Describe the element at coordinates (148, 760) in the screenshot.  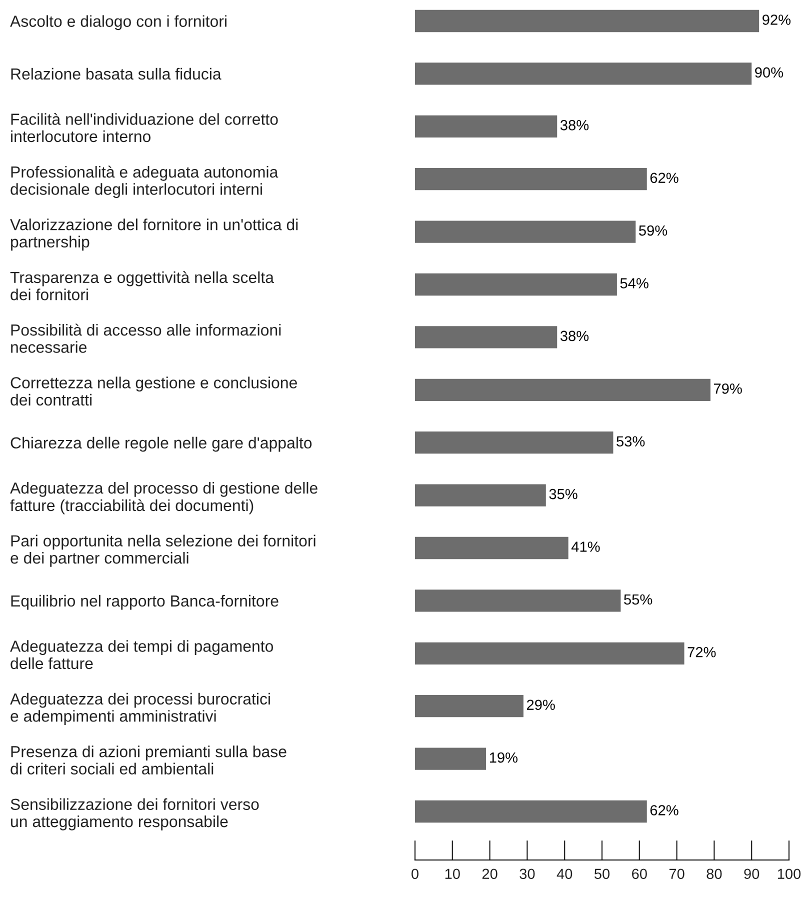
I see `y-tick-label: Presenza di azioni premianti sulla base di criteri sociali ed ambientali` at that location.